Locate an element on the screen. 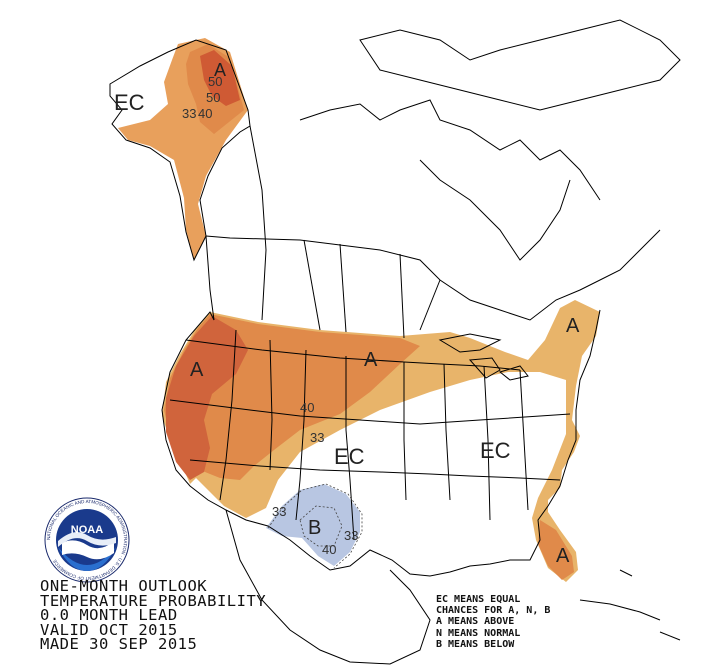 This screenshot has width=719, height=668. legend-line-1: EC MEANS EQUAL is located at coordinates (478, 599).